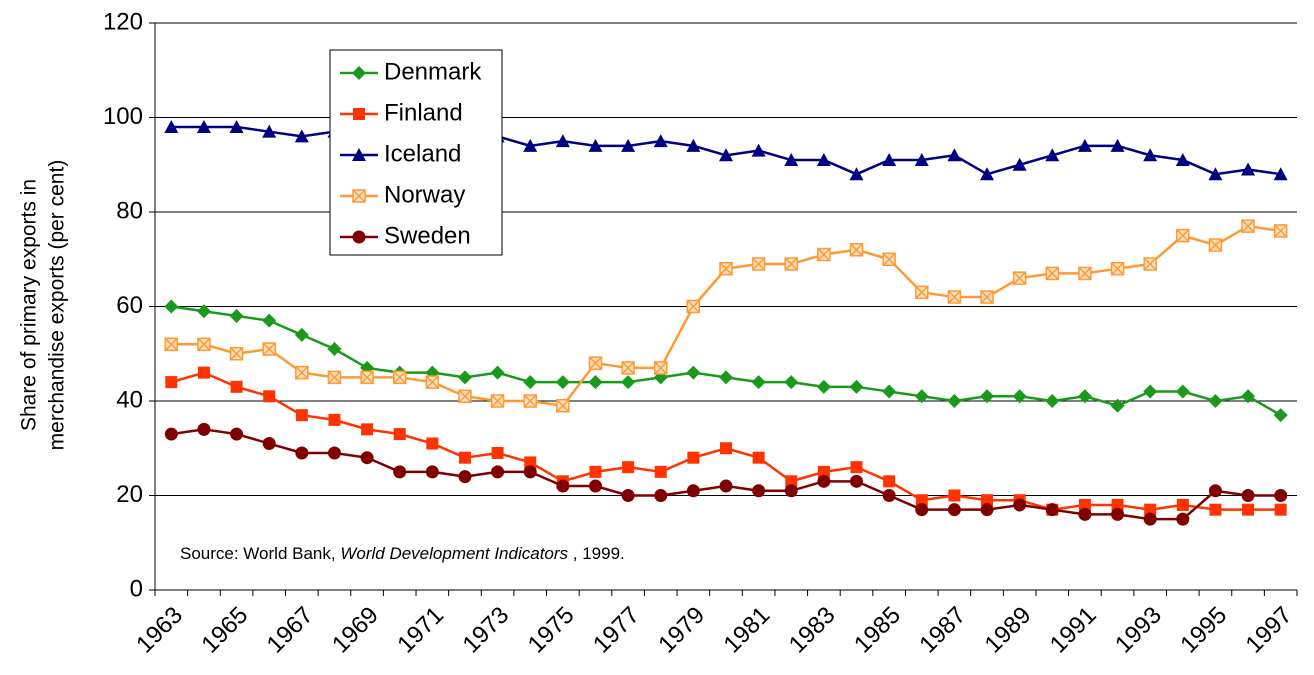 The image size is (1314, 675). I want to click on x-tick-label: 1983, so click(812, 630).